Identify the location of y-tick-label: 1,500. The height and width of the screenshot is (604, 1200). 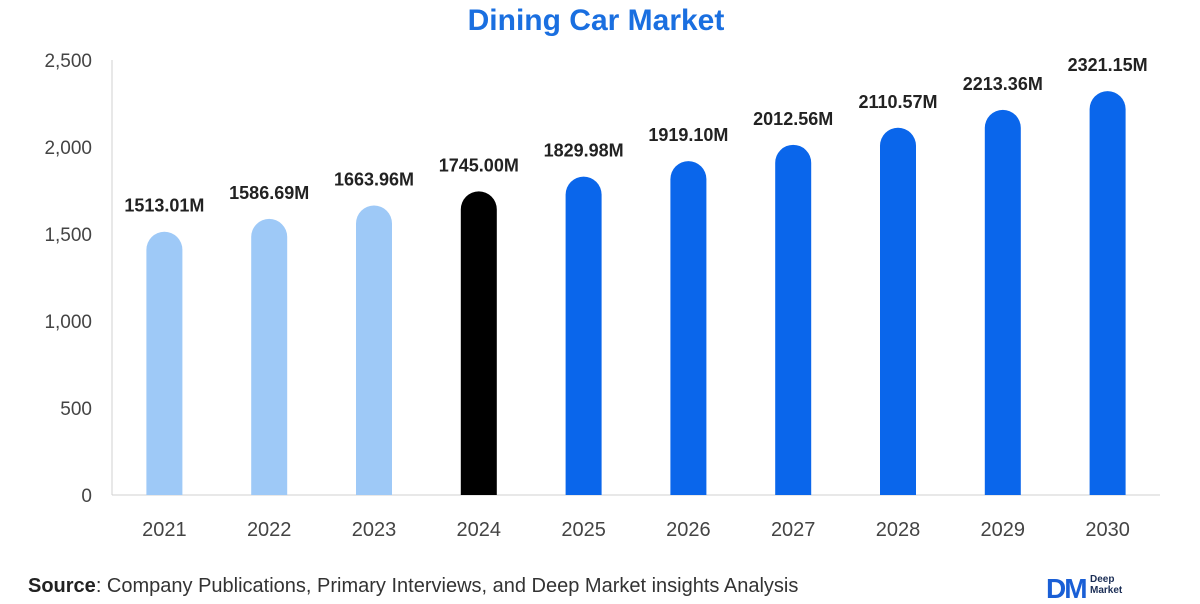
(68, 235).